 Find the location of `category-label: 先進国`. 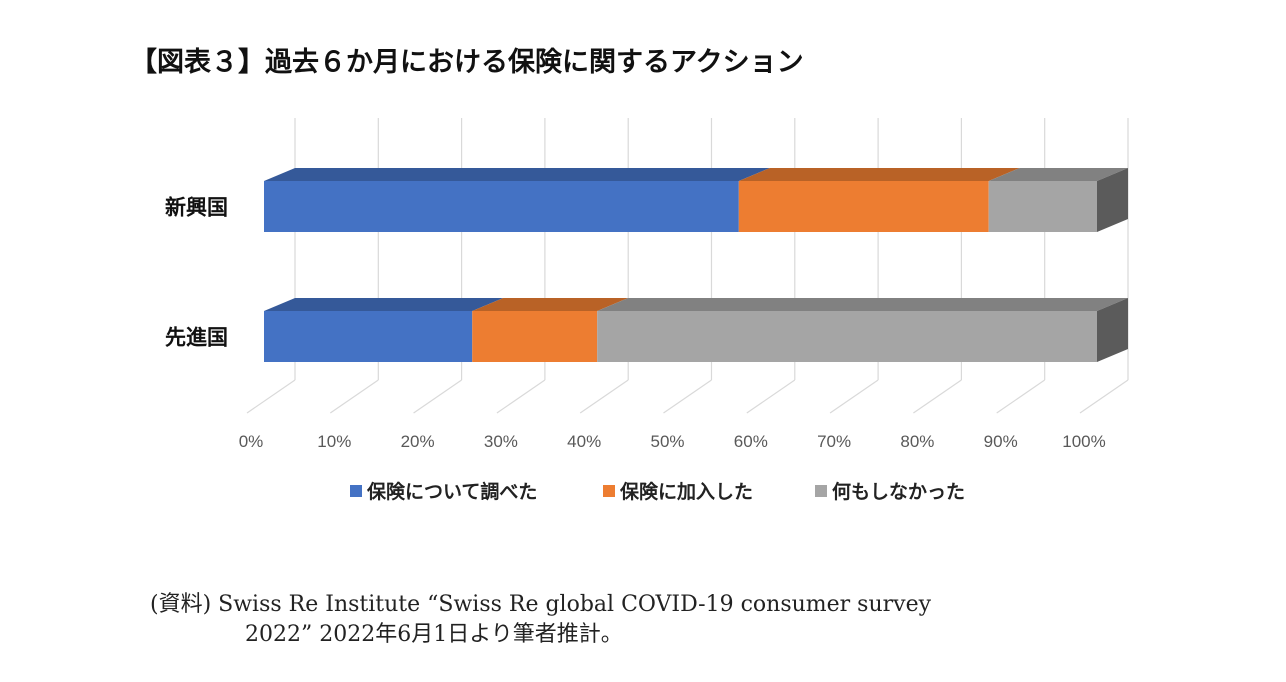

category-label: 先進国 is located at coordinates (196, 338).